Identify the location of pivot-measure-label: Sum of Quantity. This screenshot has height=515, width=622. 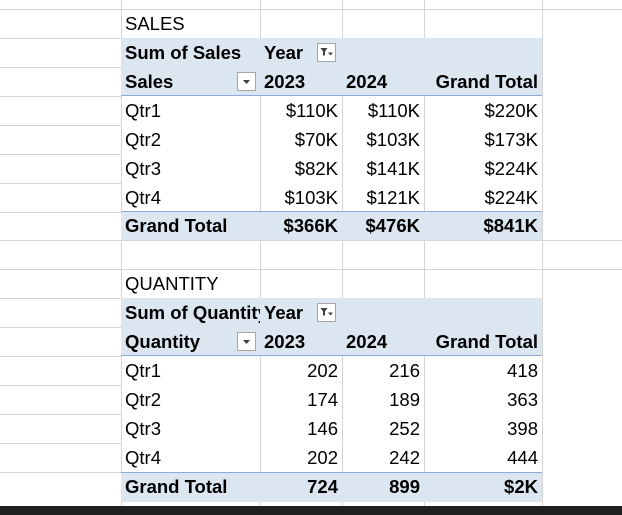
(192, 312).